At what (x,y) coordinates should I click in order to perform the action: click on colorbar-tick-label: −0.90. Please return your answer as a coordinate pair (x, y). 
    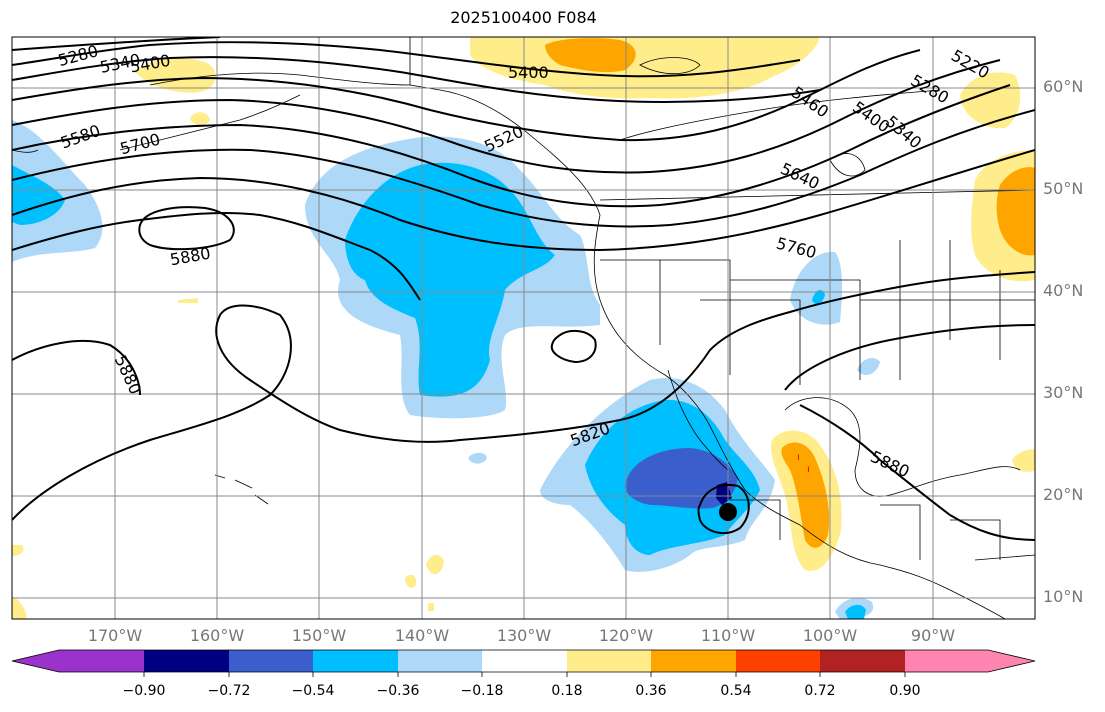
    Looking at the image, I should click on (144, 691).